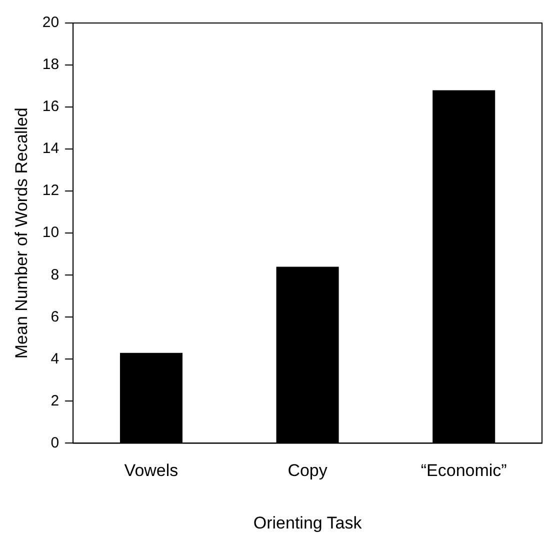 The width and height of the screenshot is (556, 549). I want to click on y-tick-label: 12, so click(51, 191).